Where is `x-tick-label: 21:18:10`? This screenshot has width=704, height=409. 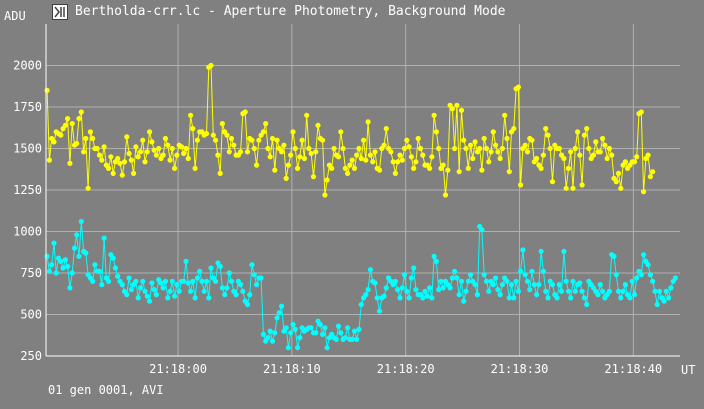 x-tick-label: 21:18:10 is located at coordinates (292, 369).